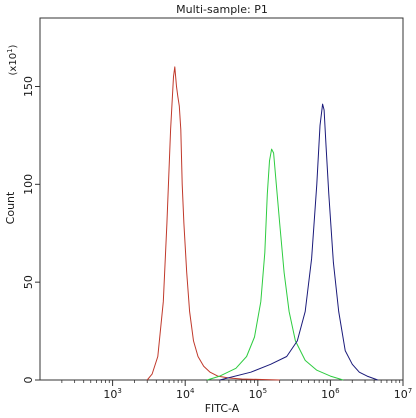  I want to click on y-tick-label: 50, so click(28, 282).